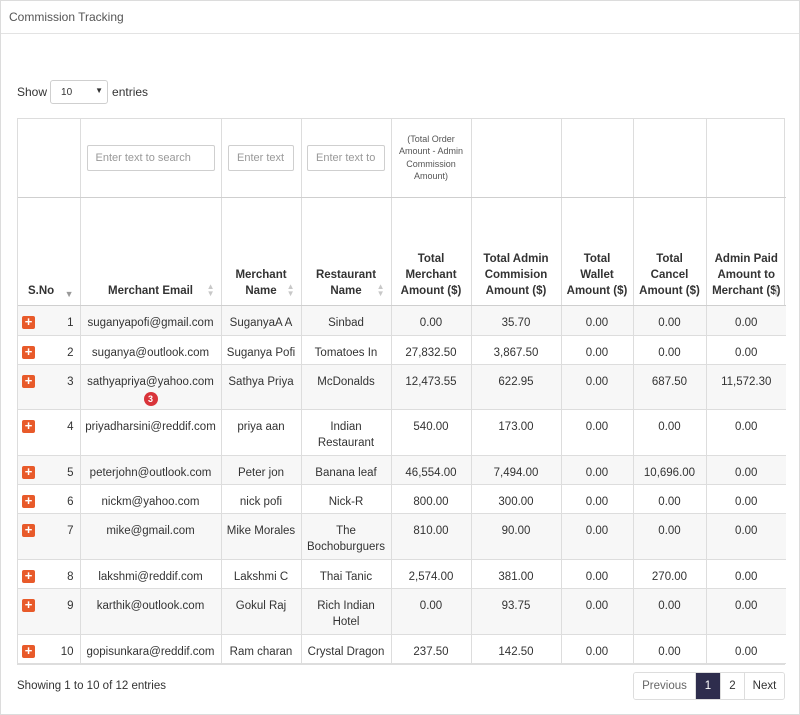 This screenshot has height=715, width=800. I want to click on merchant-cell: Suganya Pofi, so click(260, 350).